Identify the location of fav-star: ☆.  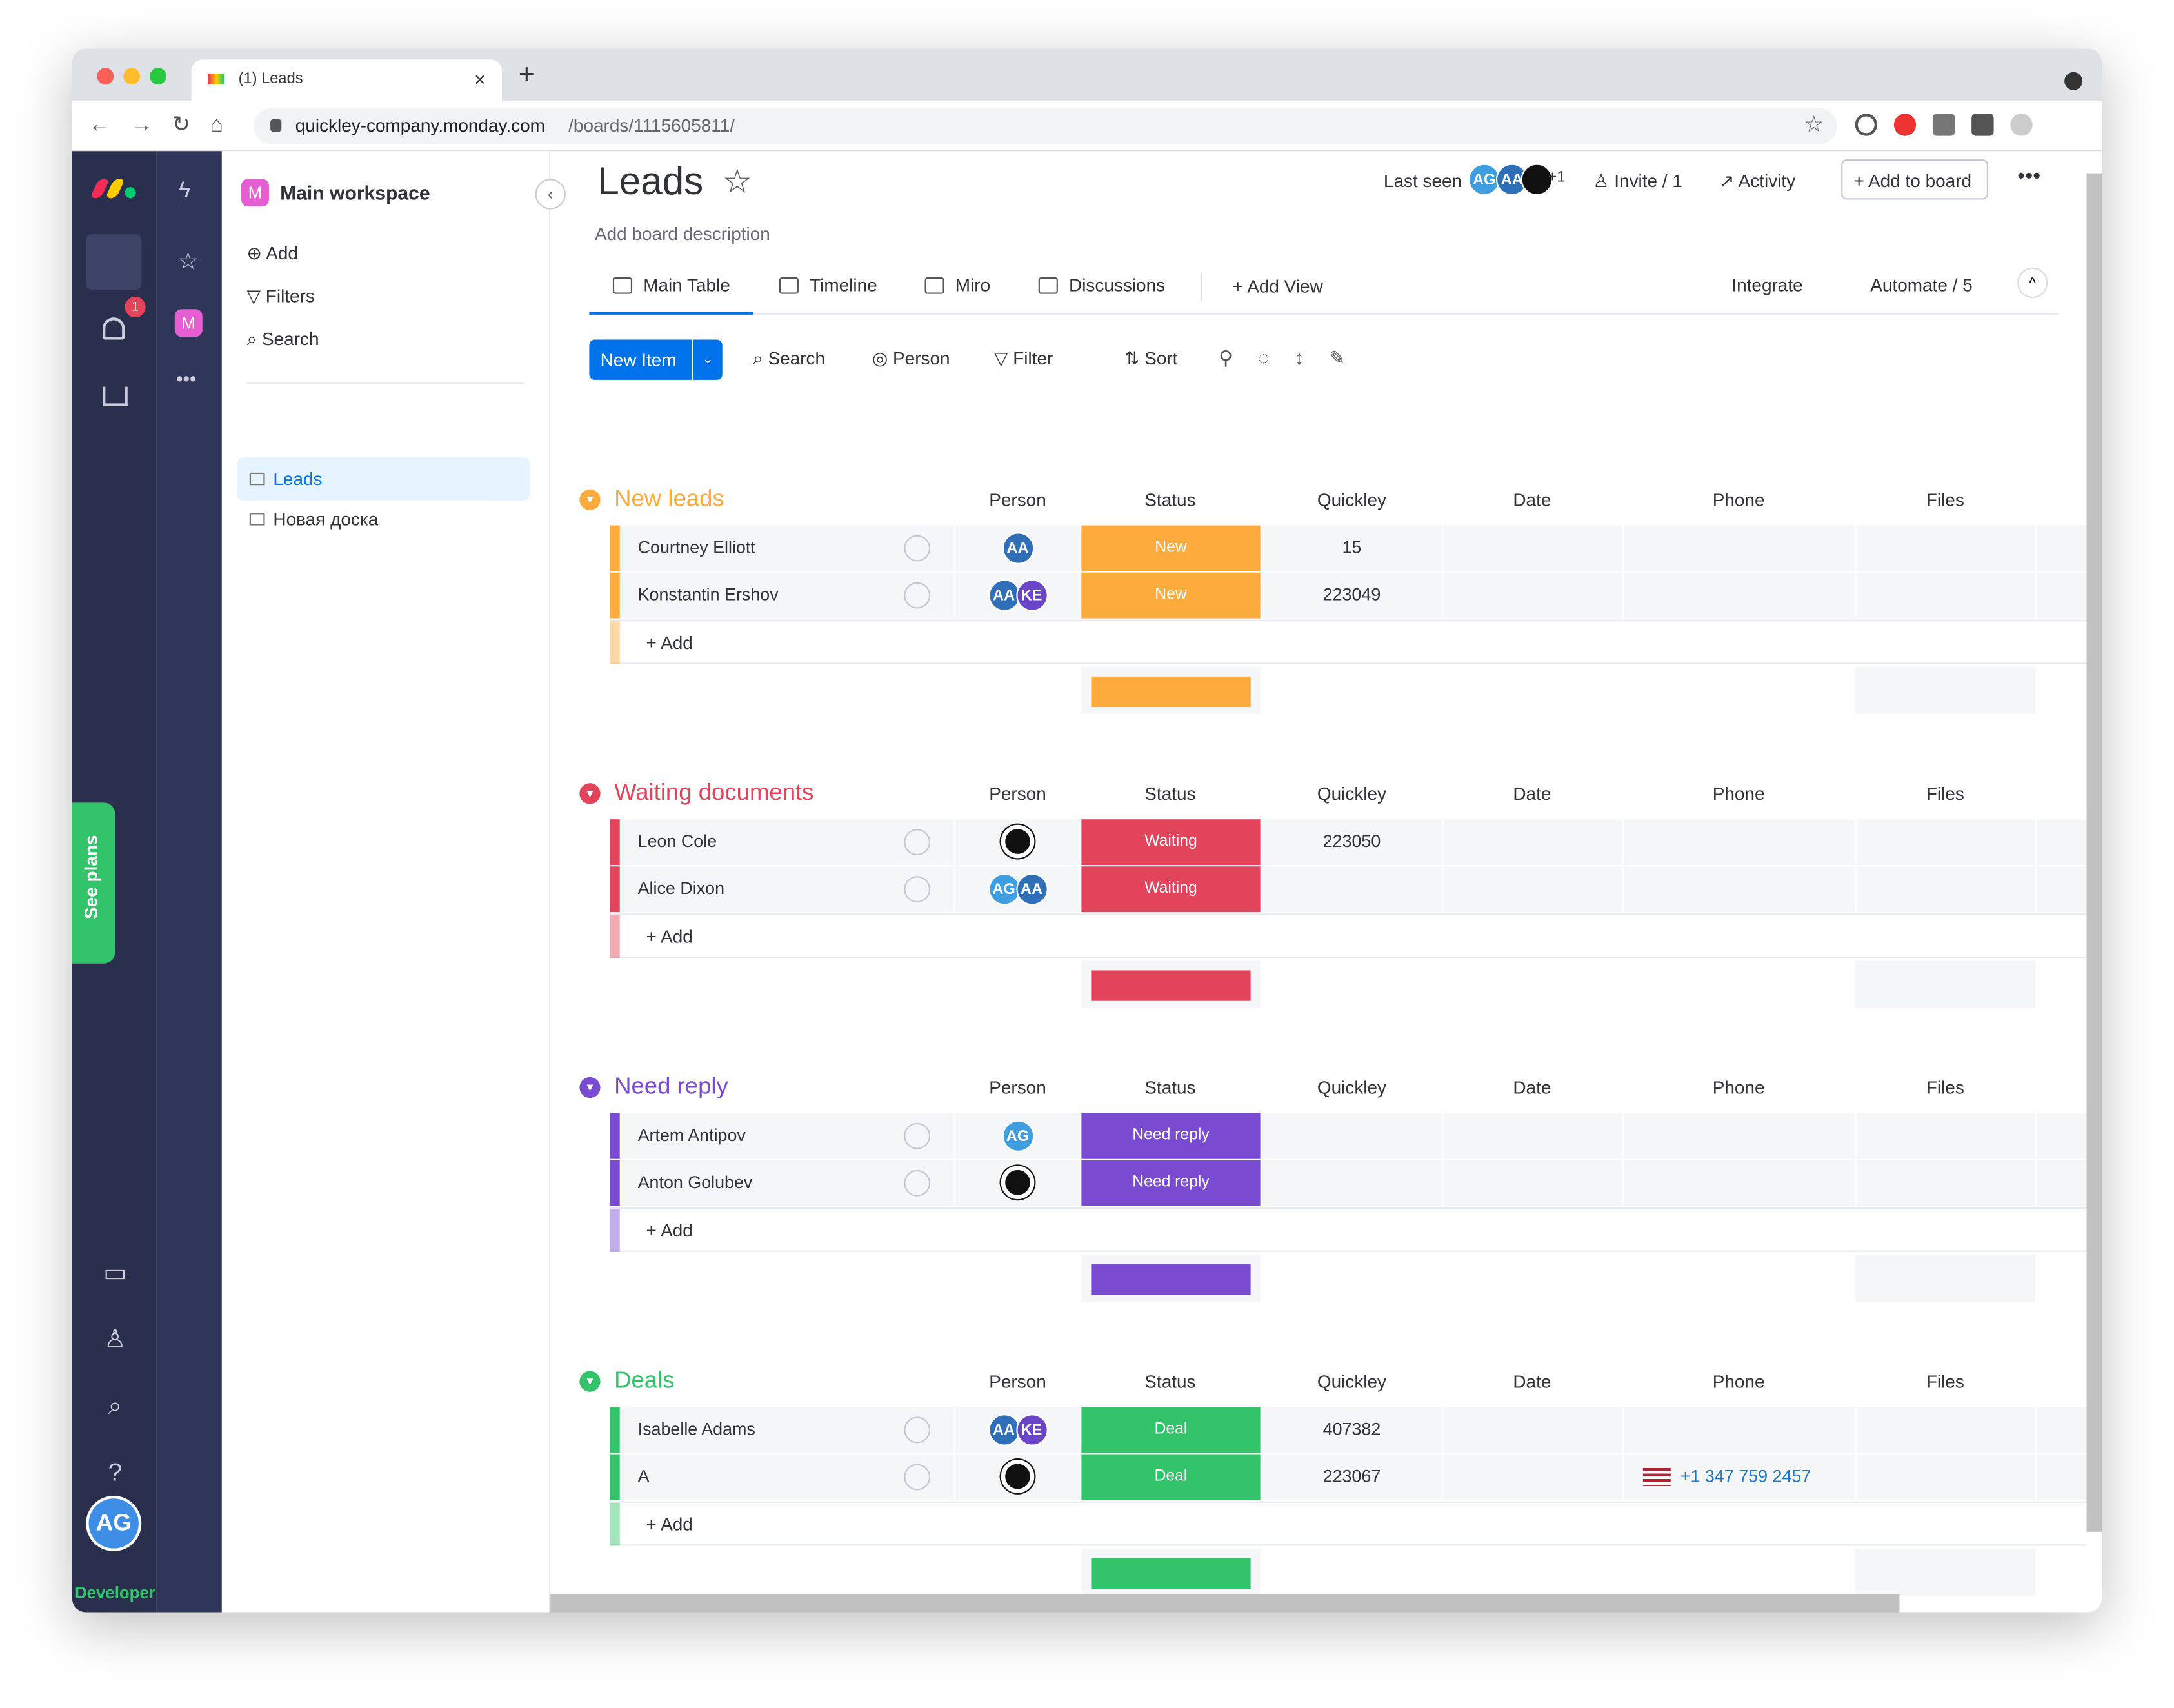
(737, 182).